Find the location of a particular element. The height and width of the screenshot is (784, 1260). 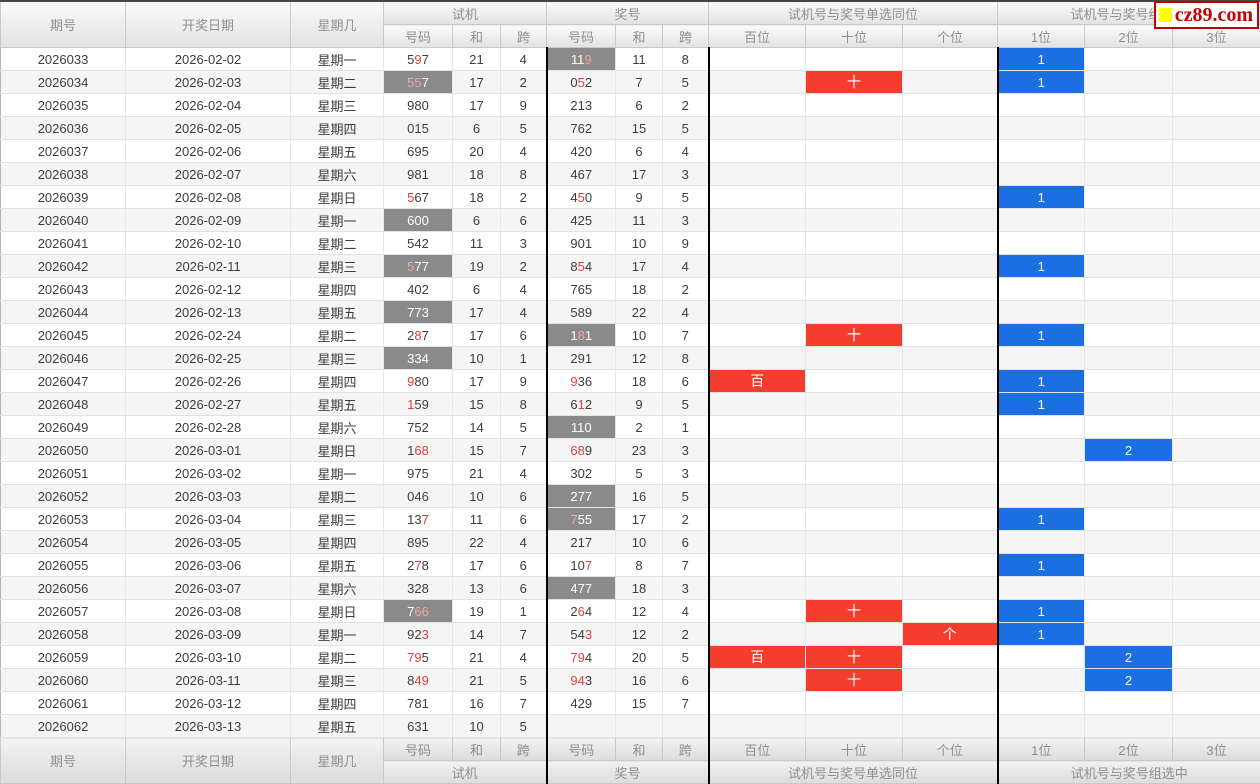

cz89-logo: cz89.com is located at coordinates (1206, 15).